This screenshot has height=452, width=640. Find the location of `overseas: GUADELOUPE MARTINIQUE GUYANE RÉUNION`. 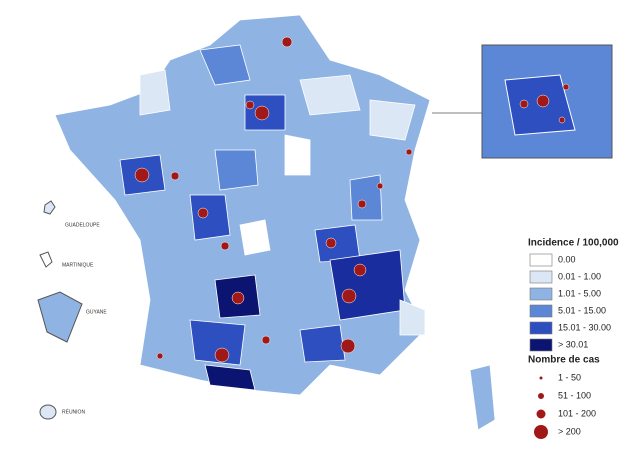

overseas: GUADELOUPE MARTINIQUE GUYANE RÉUNION is located at coordinates (72, 310).